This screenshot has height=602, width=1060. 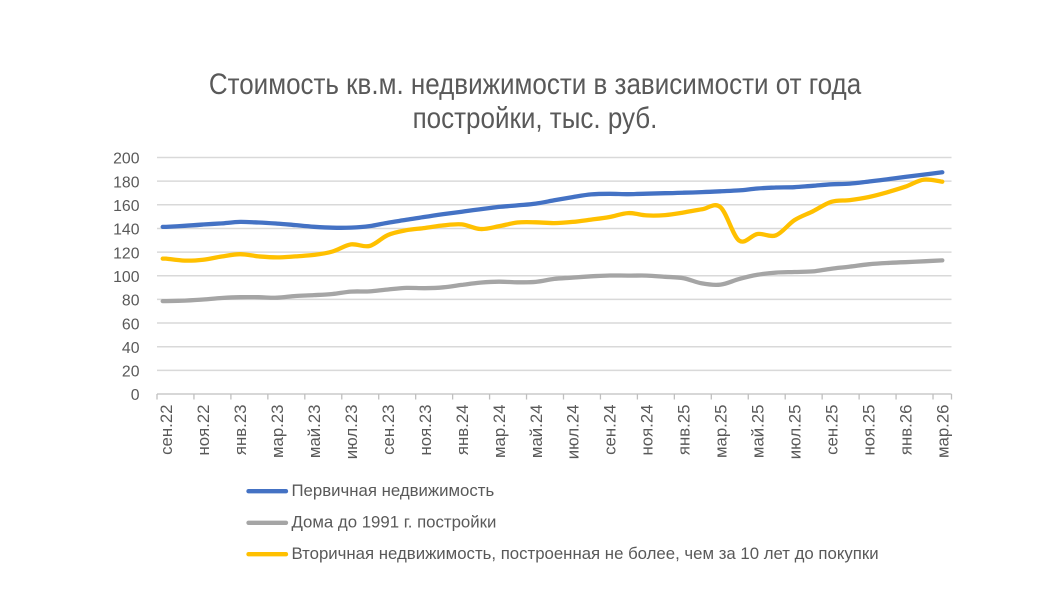 What do you see at coordinates (535, 118) in the screenshot?
I see `svg-text: постройки, тыс. руб.` at bounding box center [535, 118].